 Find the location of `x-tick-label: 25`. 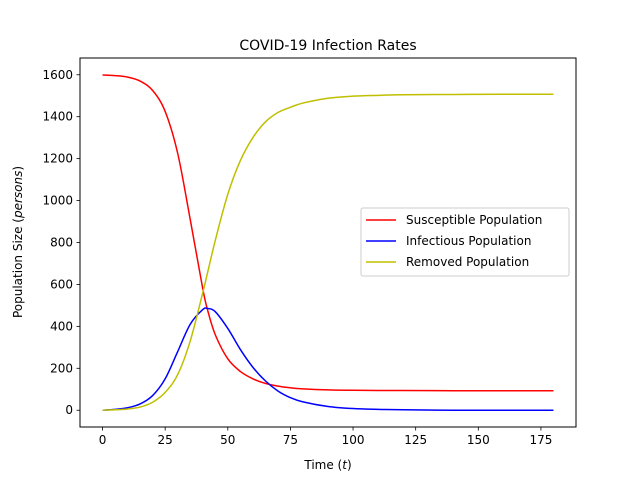

x-tick-label: 25 is located at coordinates (165, 440).